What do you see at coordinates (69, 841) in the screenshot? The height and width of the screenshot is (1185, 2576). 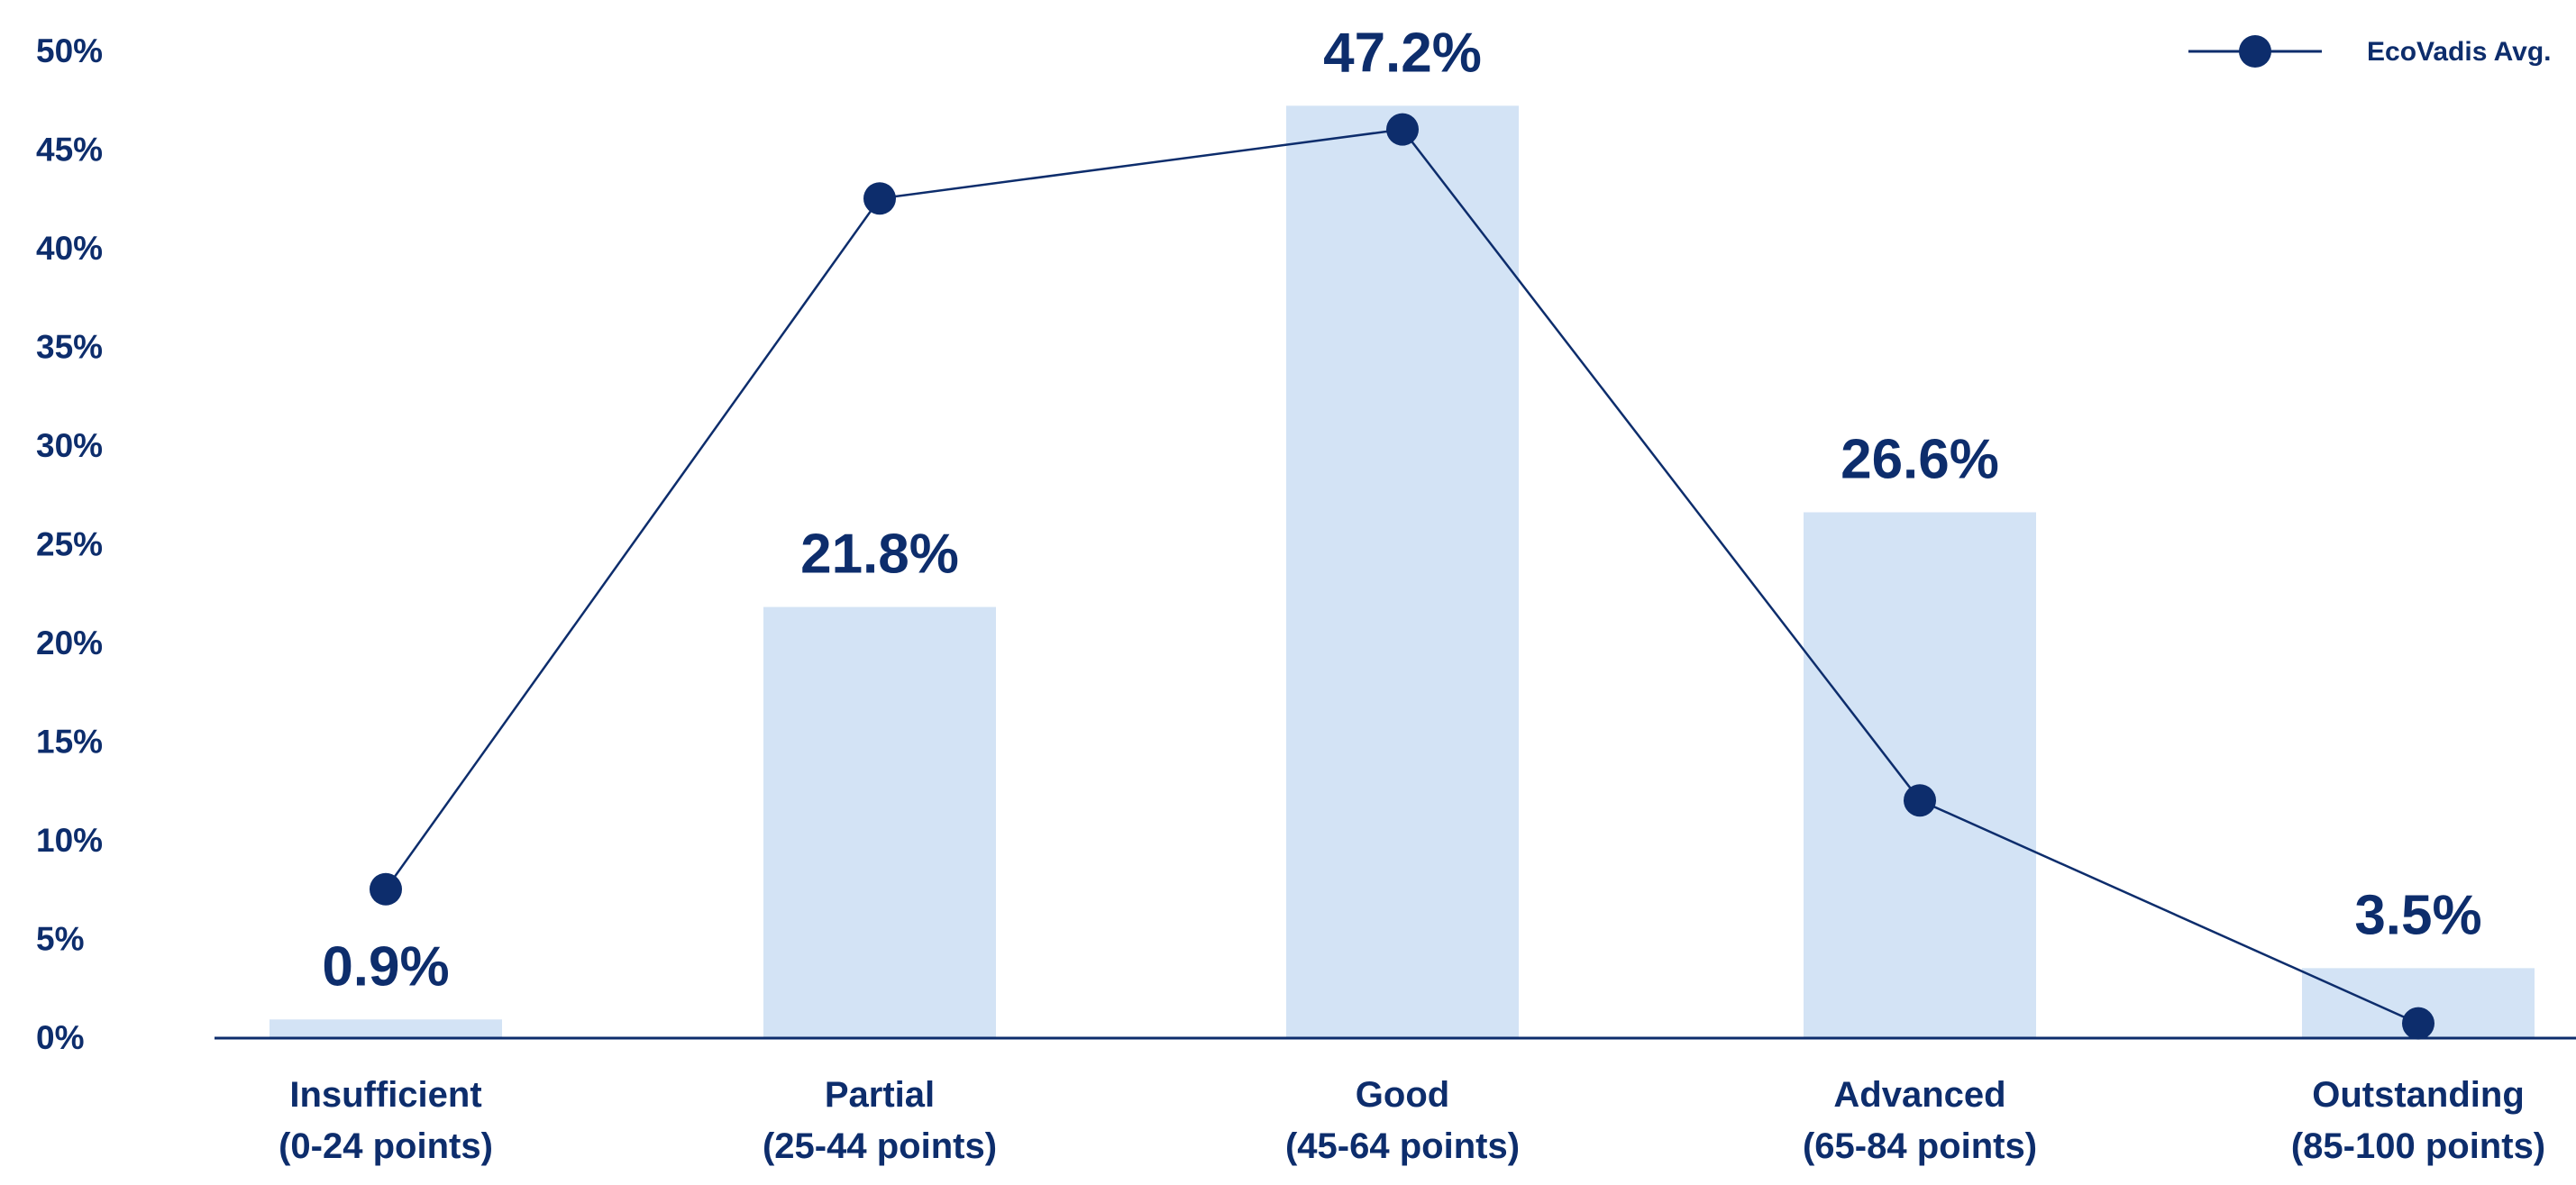 I see `y-tick-label: 10%` at bounding box center [69, 841].